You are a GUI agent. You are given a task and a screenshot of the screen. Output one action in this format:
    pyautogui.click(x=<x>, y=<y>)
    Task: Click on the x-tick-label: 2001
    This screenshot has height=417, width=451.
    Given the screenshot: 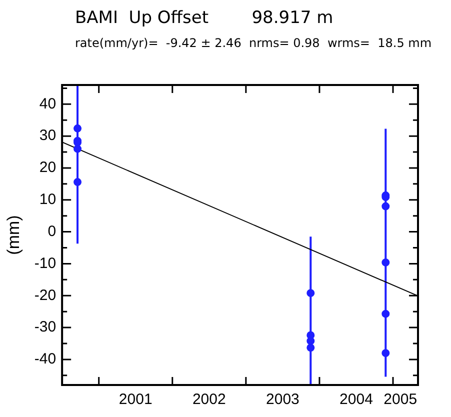 What is the action you would take?
    pyautogui.click(x=135, y=399)
    